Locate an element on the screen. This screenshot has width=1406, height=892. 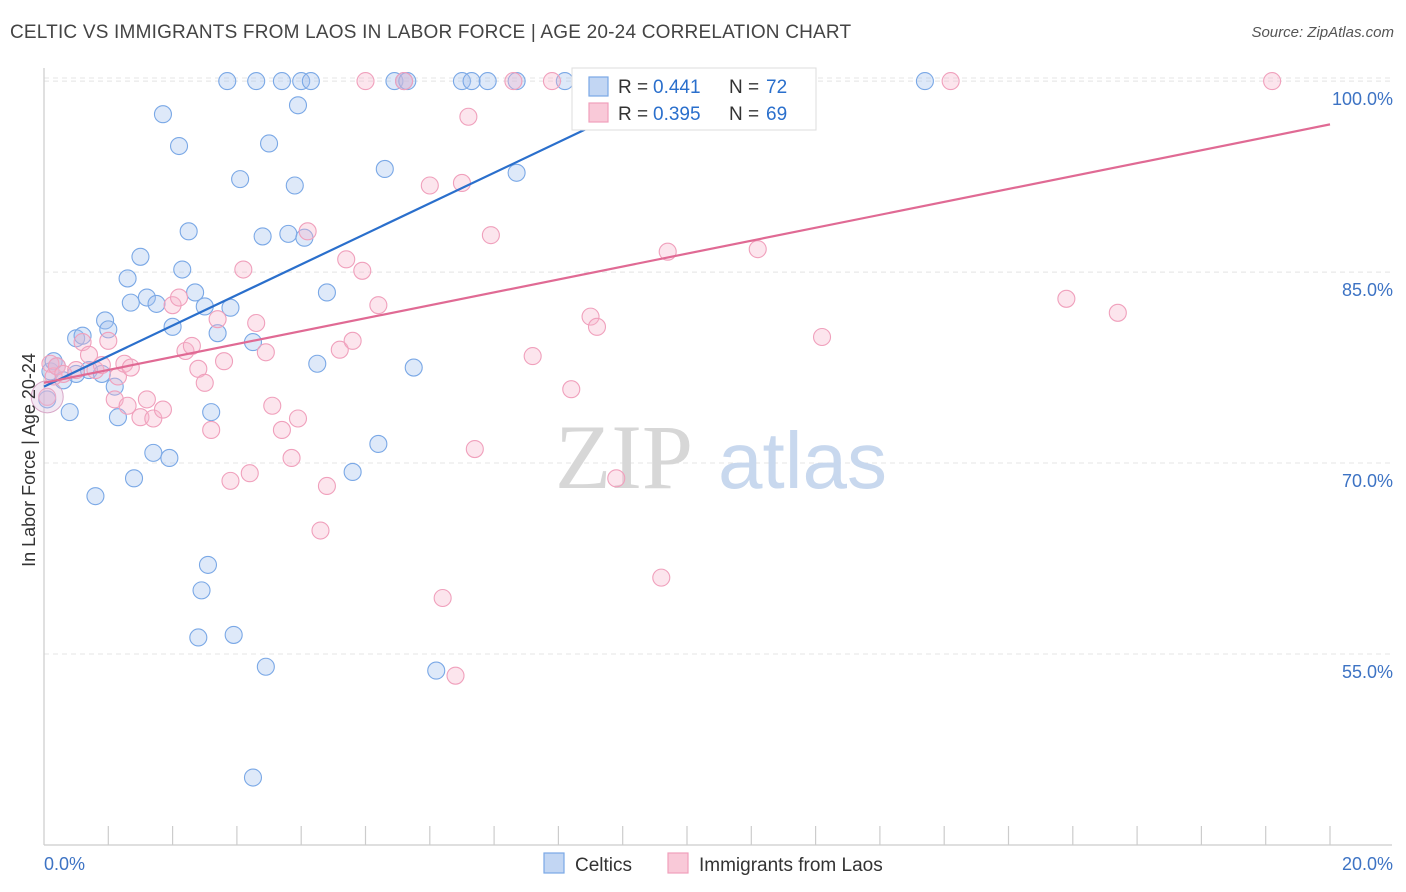
legend-series: Celtics Immigrants from Laos is located at coordinates (713, 864).